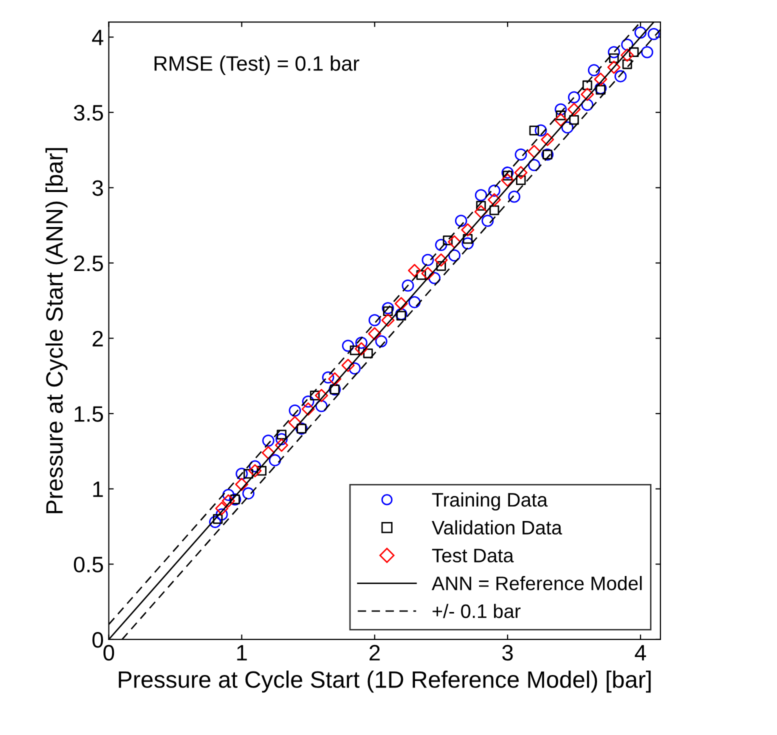 The image size is (777, 735). What do you see at coordinates (375, 652) in the screenshot?
I see `x-tick-label: 2` at bounding box center [375, 652].